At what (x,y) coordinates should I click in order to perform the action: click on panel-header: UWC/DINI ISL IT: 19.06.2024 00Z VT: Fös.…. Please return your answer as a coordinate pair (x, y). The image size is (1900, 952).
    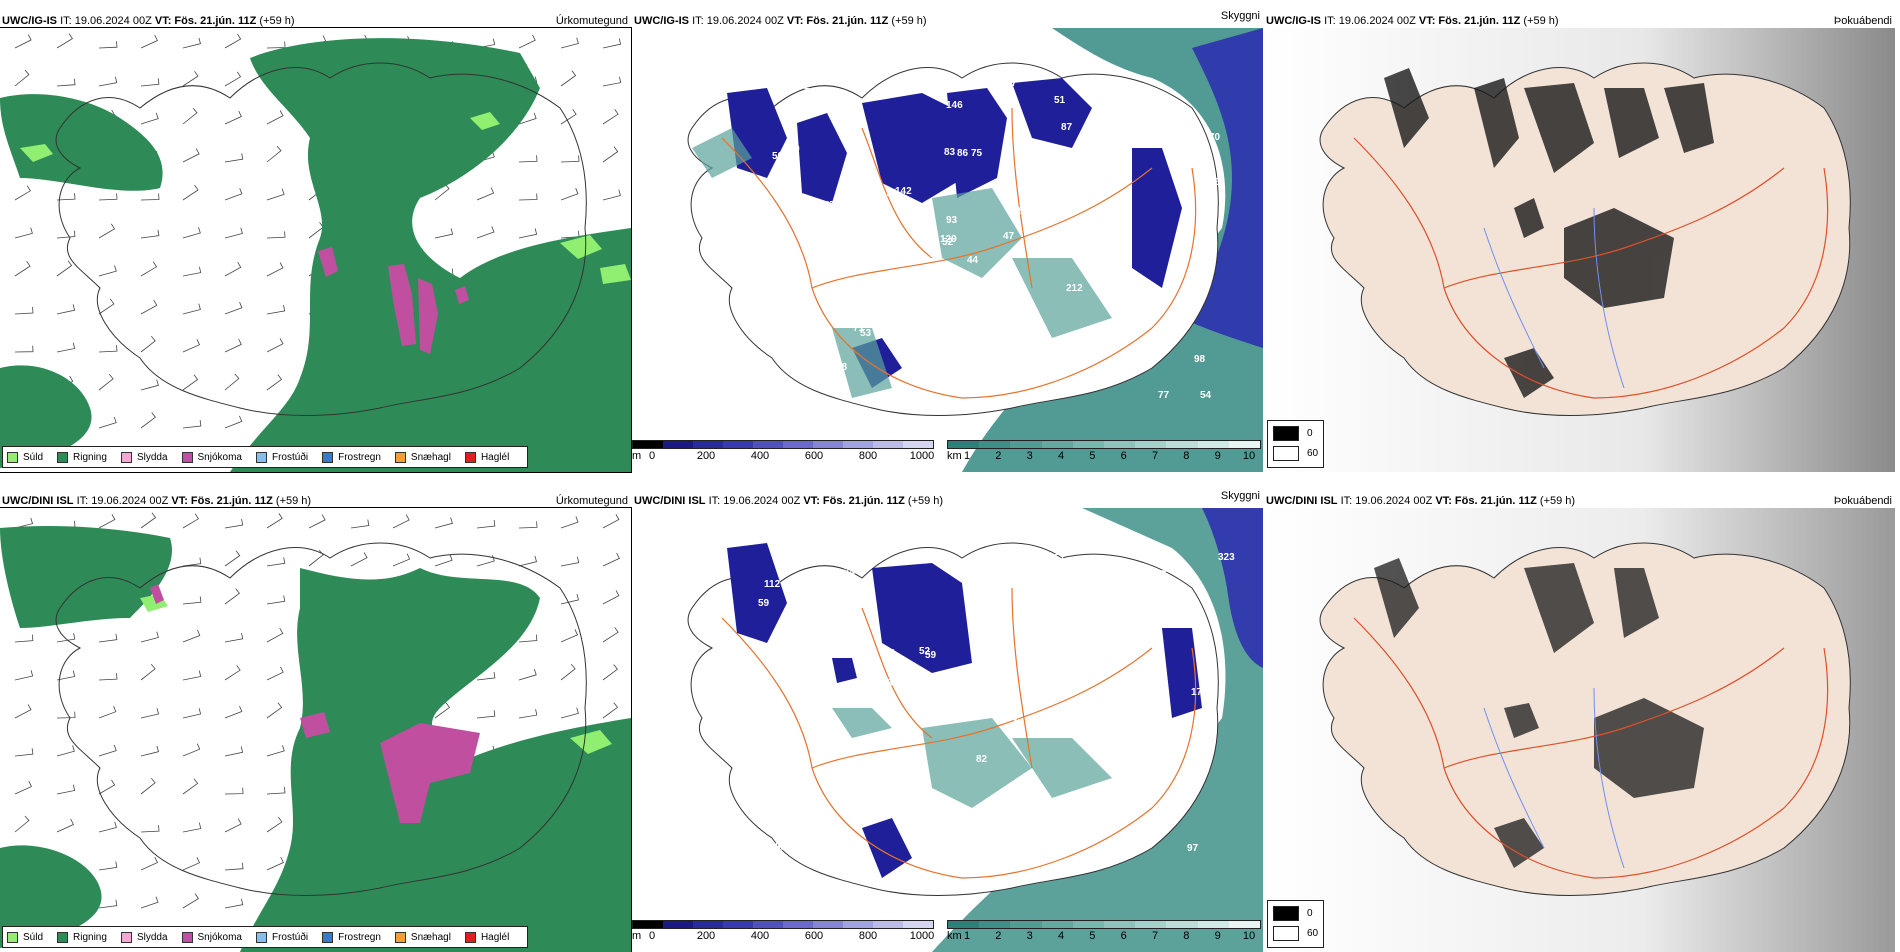
    Looking at the image, I should click on (1421, 501).